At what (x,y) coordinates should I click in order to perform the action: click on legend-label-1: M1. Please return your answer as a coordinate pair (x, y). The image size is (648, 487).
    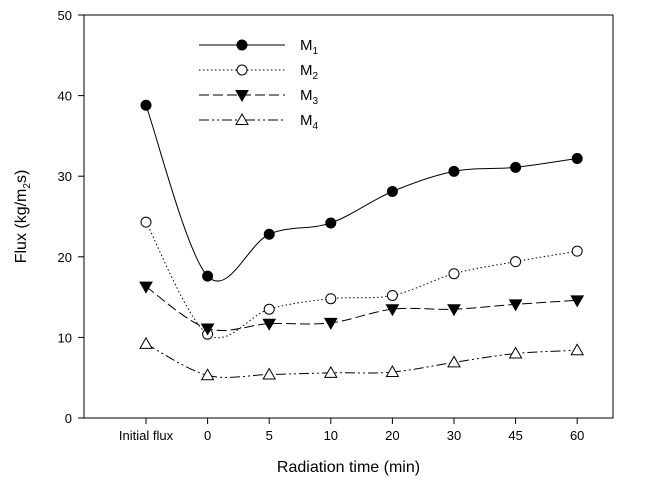
    Looking at the image, I should click on (309, 47).